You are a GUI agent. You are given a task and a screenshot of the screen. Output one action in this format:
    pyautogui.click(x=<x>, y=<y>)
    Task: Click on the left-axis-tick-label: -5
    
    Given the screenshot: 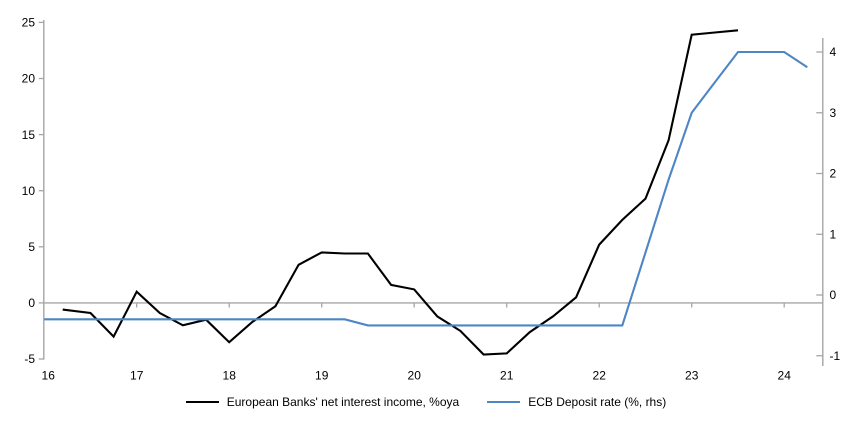 What is the action you would take?
    pyautogui.click(x=29, y=359)
    